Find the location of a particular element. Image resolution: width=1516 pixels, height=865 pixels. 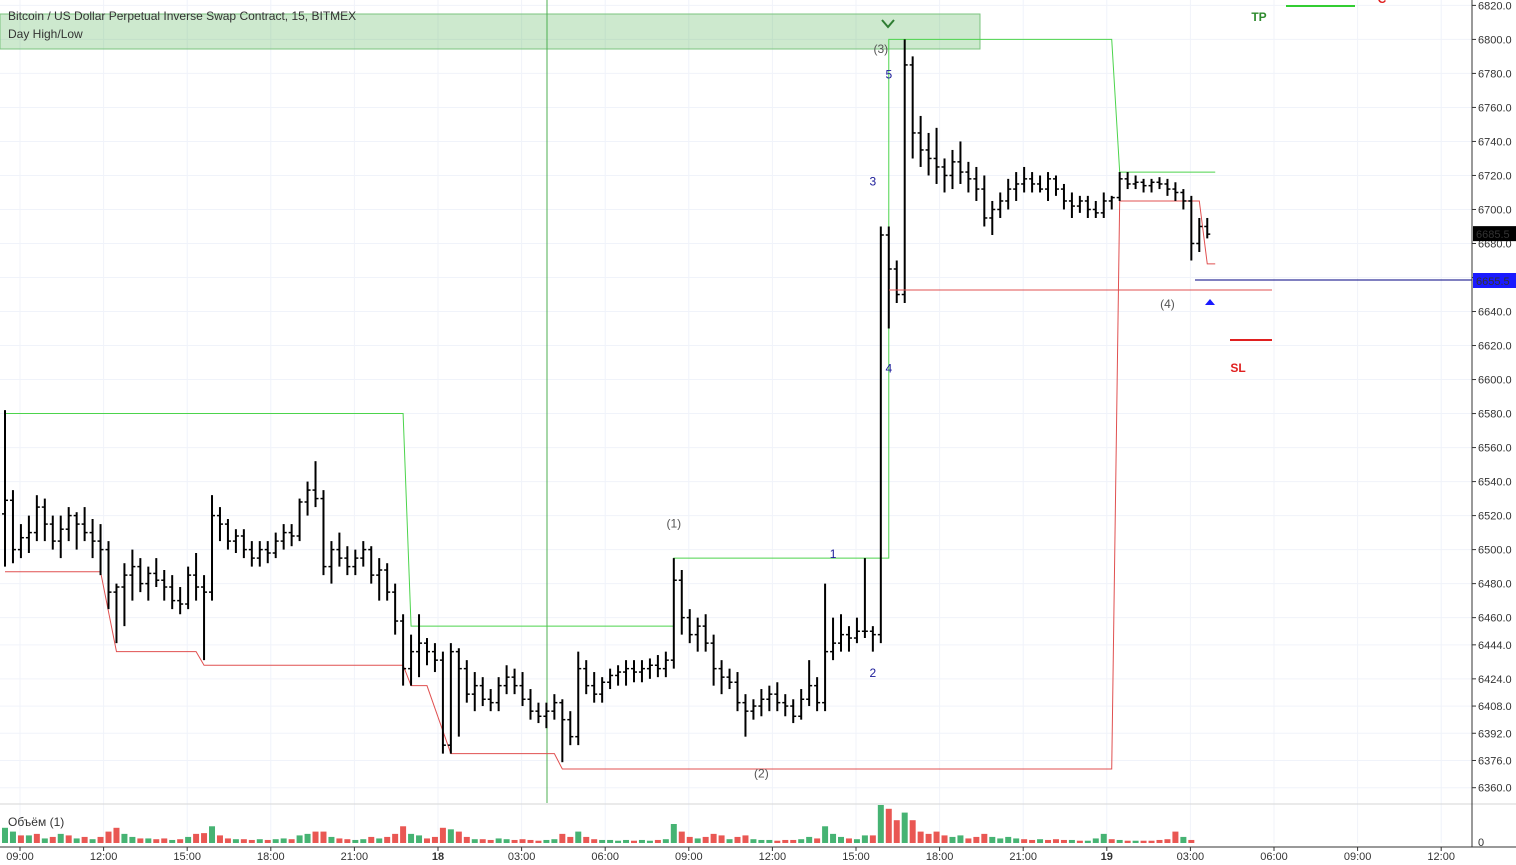

price-tick-label: 6424.0 is located at coordinates (1495, 680).